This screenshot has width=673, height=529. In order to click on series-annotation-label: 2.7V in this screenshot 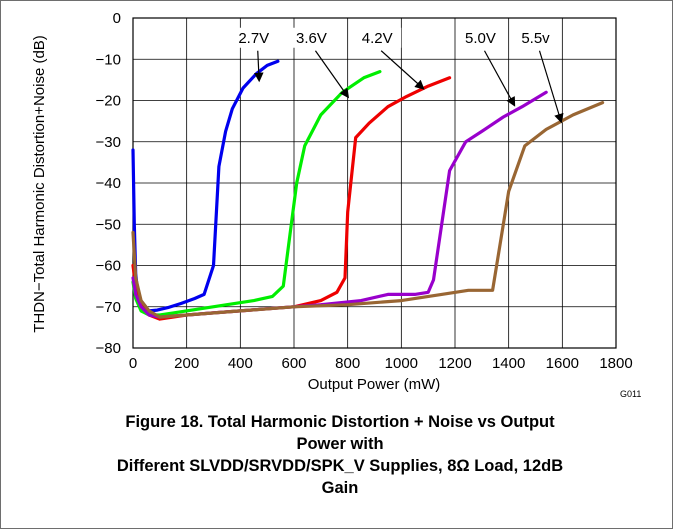, I will do `click(253, 38)`.